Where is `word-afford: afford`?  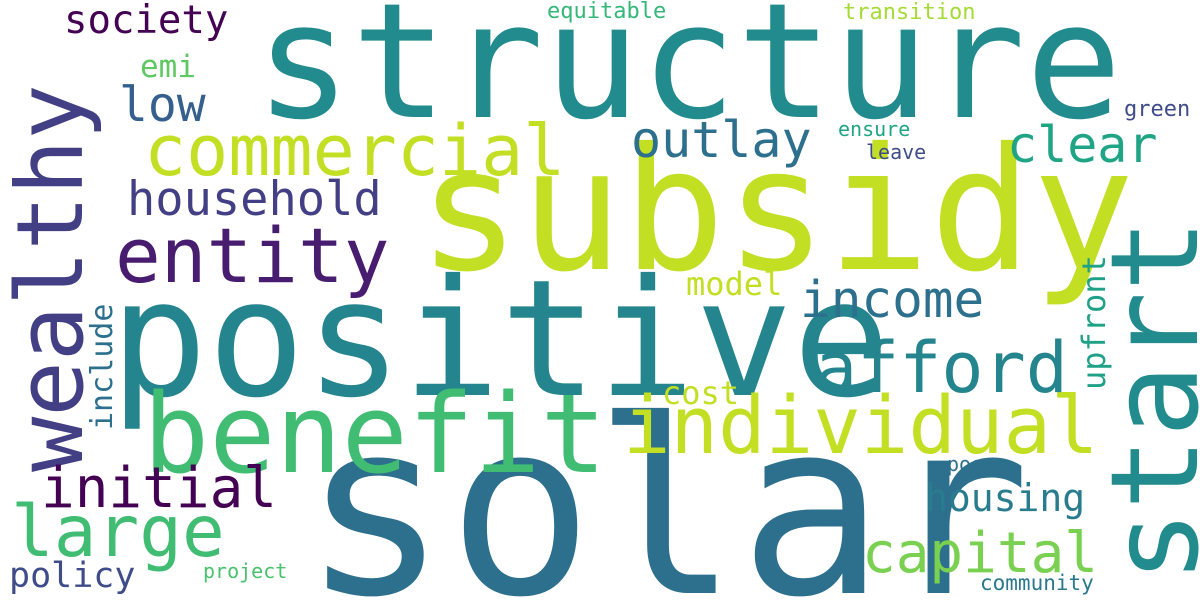
word-afford: afford is located at coordinates (941, 368).